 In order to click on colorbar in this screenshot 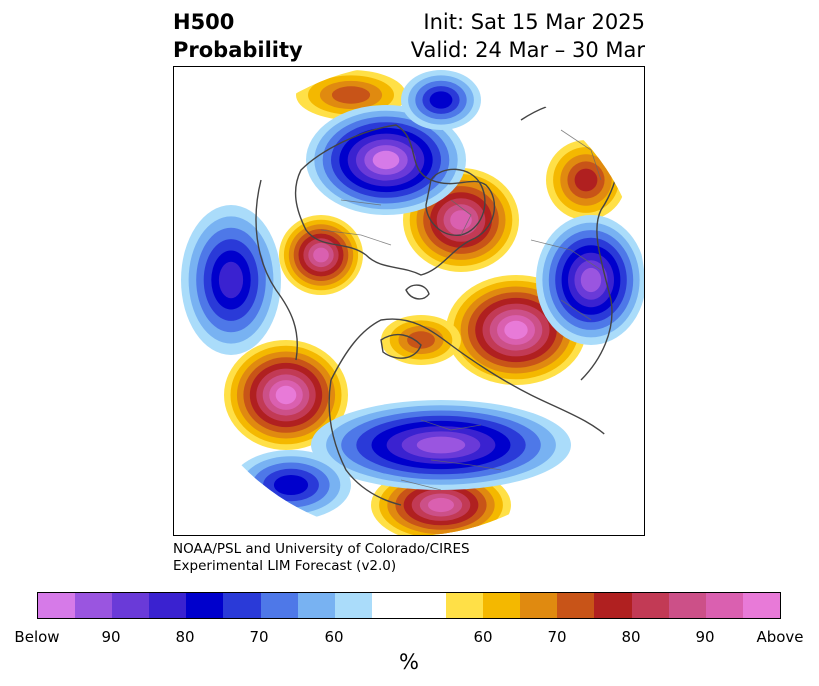, I will do `click(409, 605)`.